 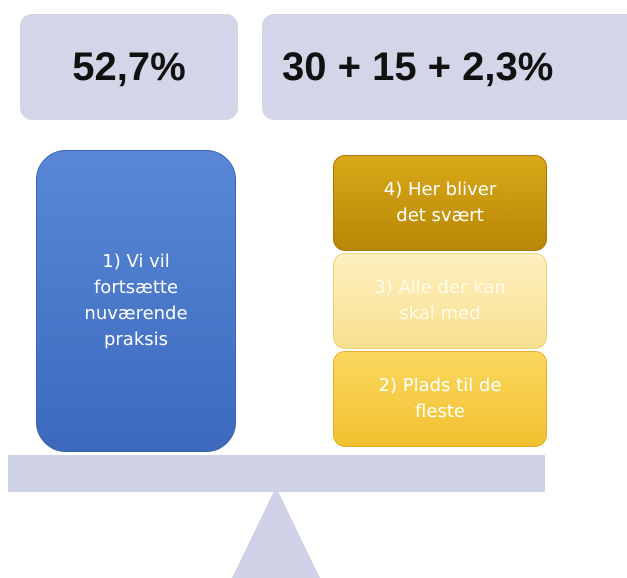 I want to click on box-text: fortsætte, so click(x=136, y=287).